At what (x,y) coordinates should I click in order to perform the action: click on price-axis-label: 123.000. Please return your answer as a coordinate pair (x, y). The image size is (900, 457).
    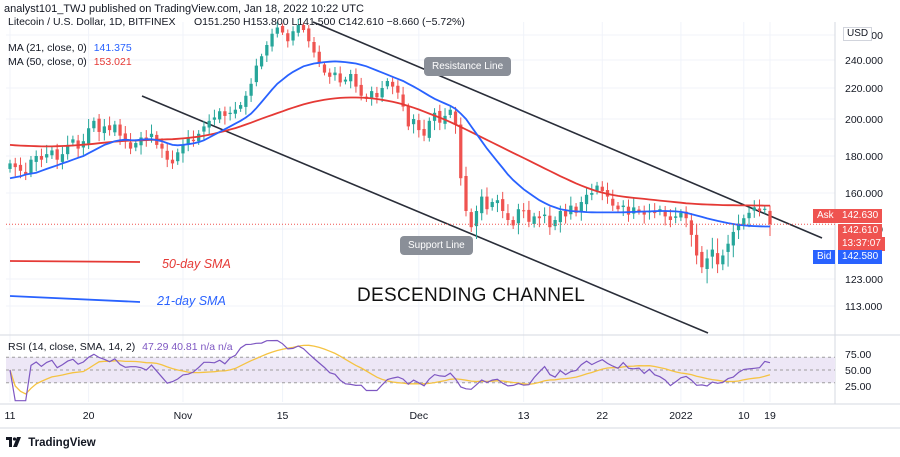
    Looking at the image, I should click on (864, 280).